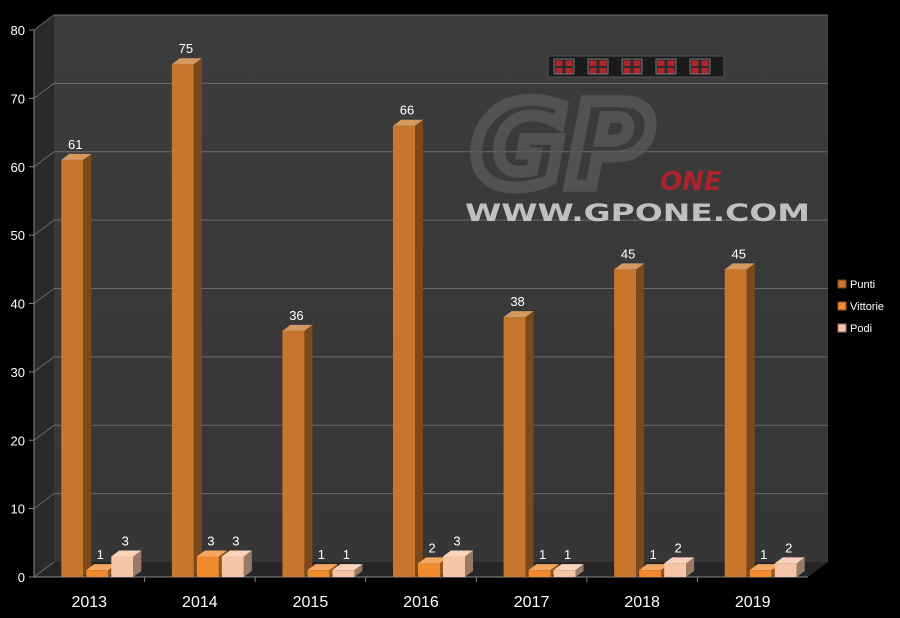 Image resolution: width=900 pixels, height=618 pixels. I want to click on x-tick-label: 2019, so click(753, 602).